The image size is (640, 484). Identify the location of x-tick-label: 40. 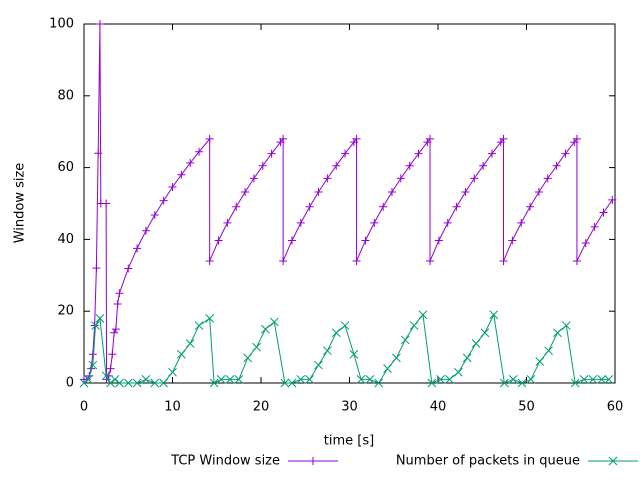
(438, 407).